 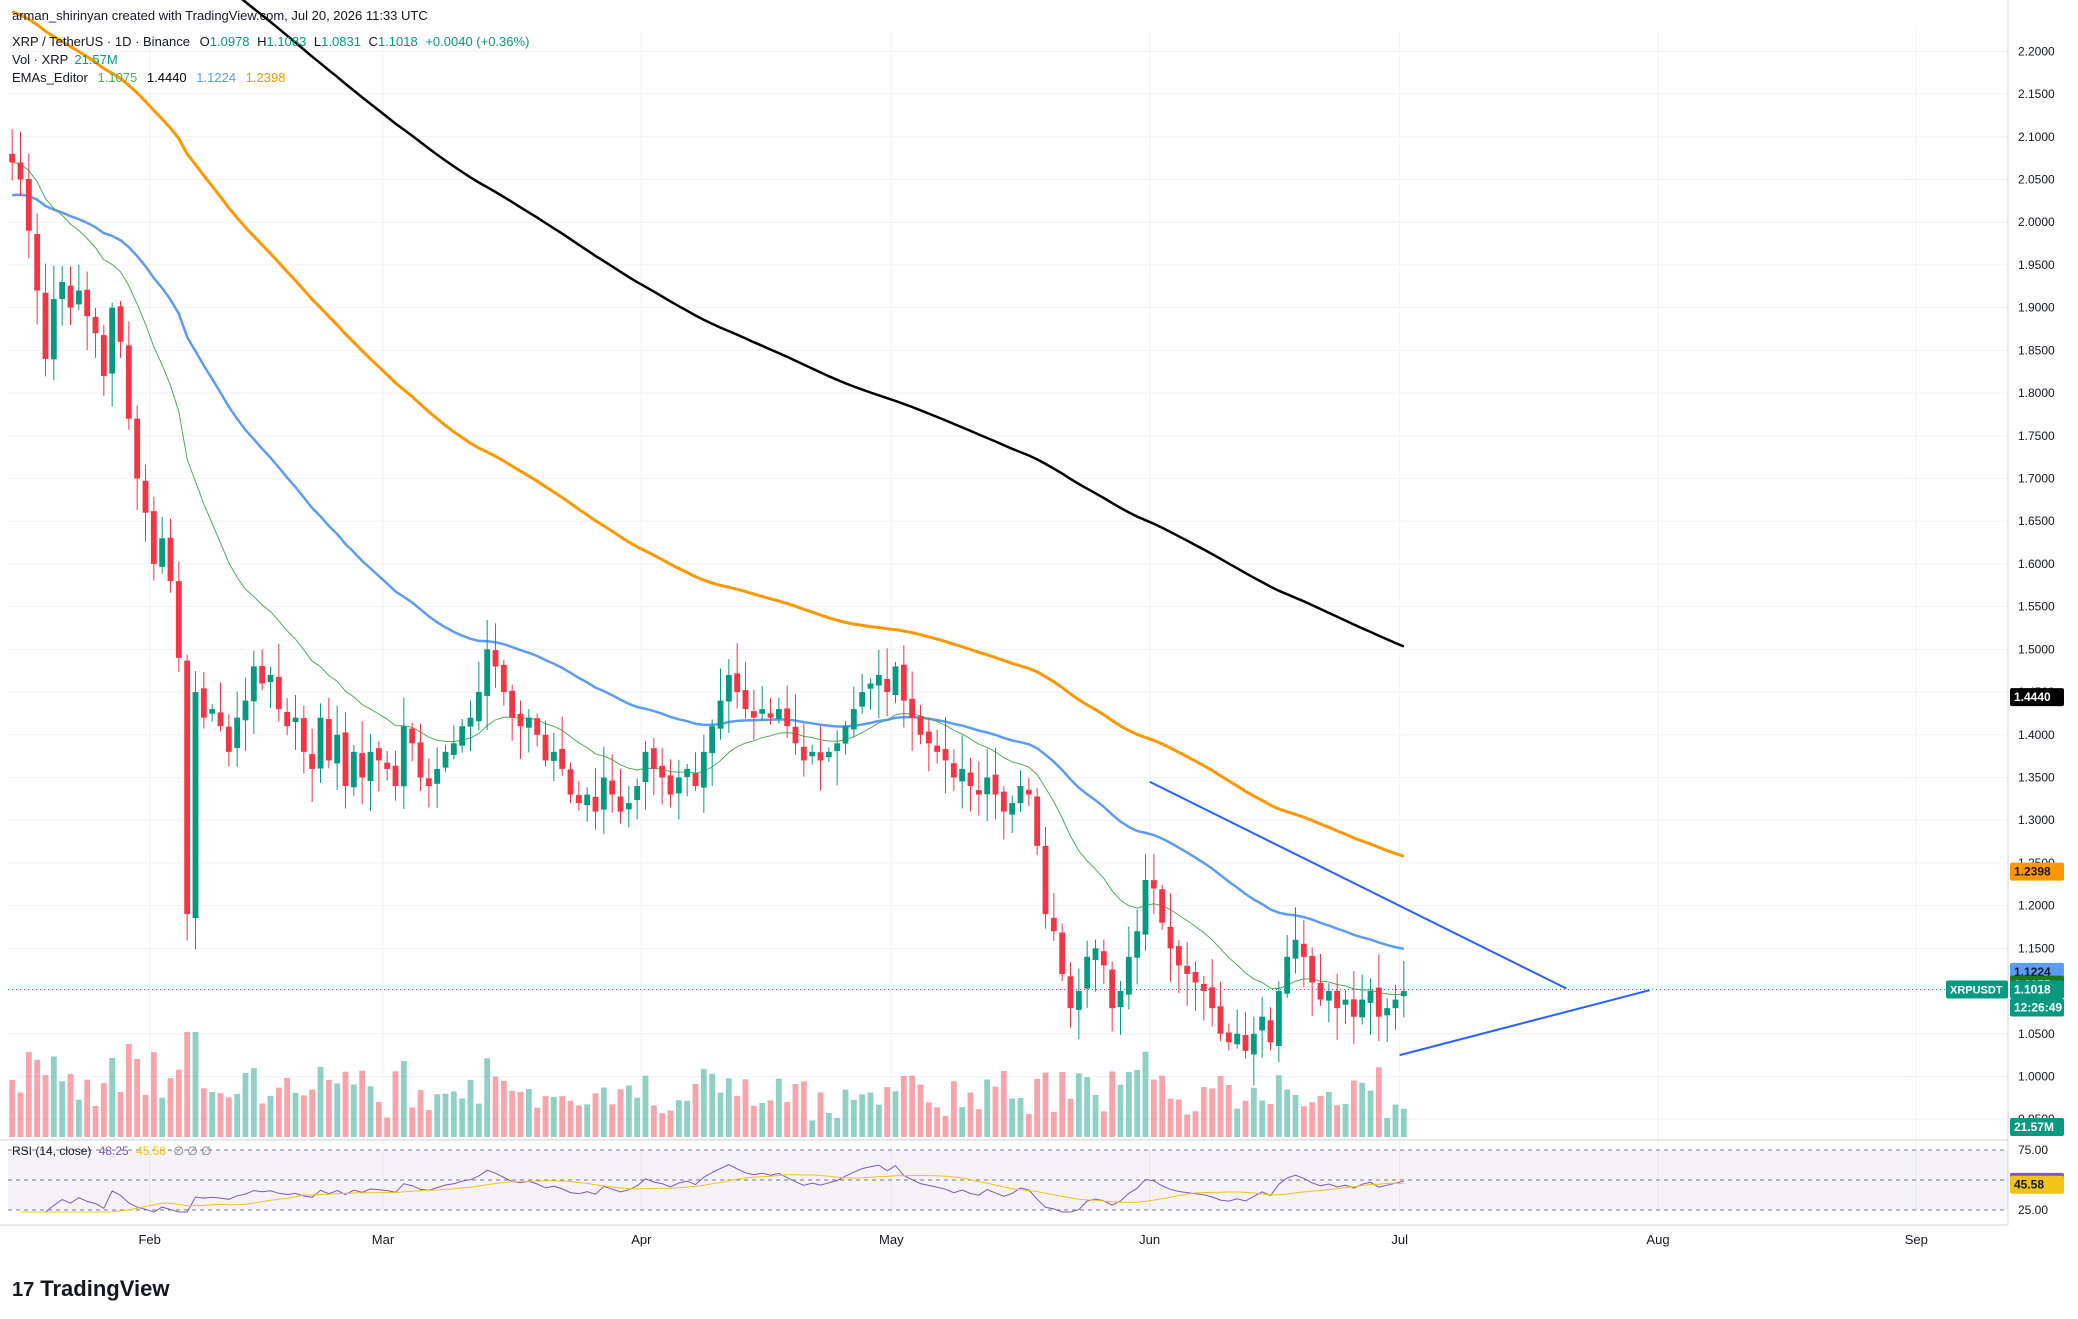 I want to click on tradingview-logo: 17 TradingView, so click(x=91, y=1288).